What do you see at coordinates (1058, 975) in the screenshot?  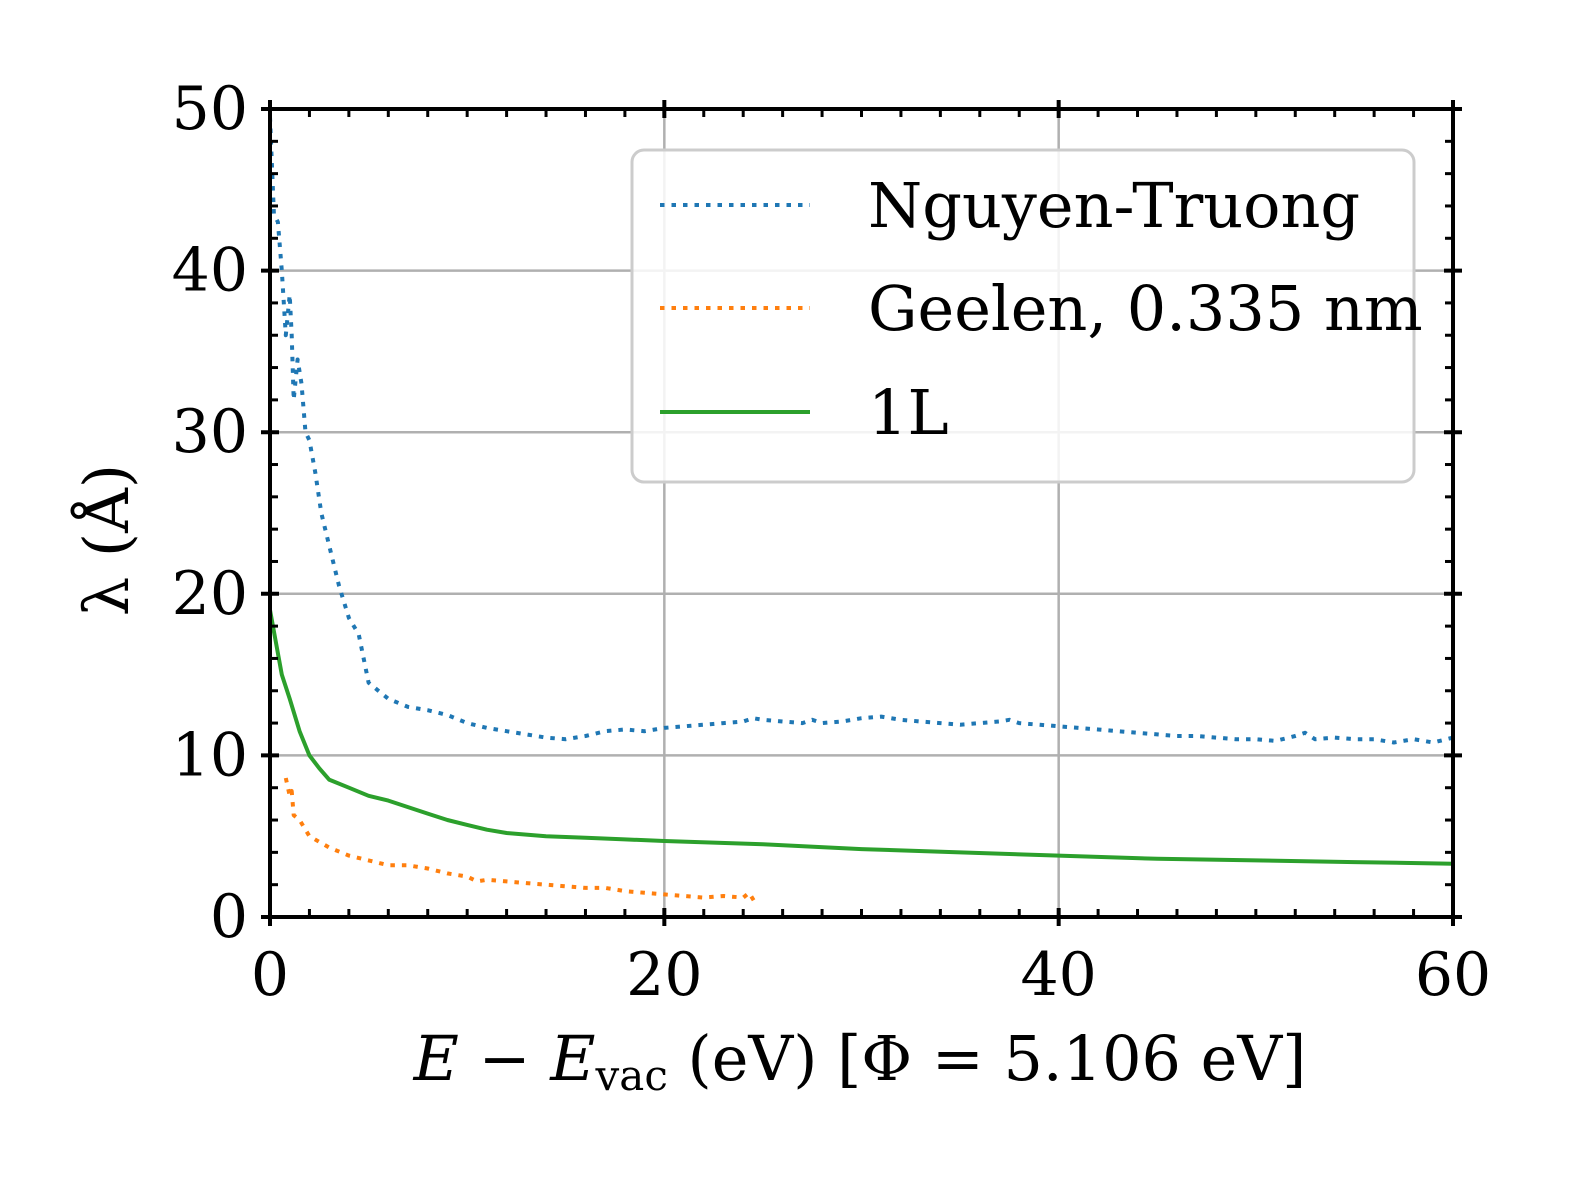 I see `x-tick-label: 40` at bounding box center [1058, 975].